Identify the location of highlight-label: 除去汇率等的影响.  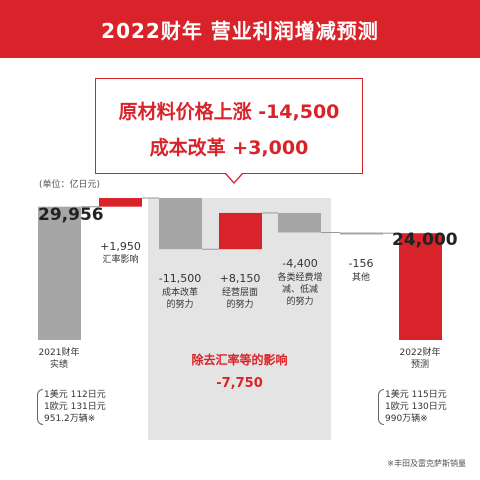
(239, 360).